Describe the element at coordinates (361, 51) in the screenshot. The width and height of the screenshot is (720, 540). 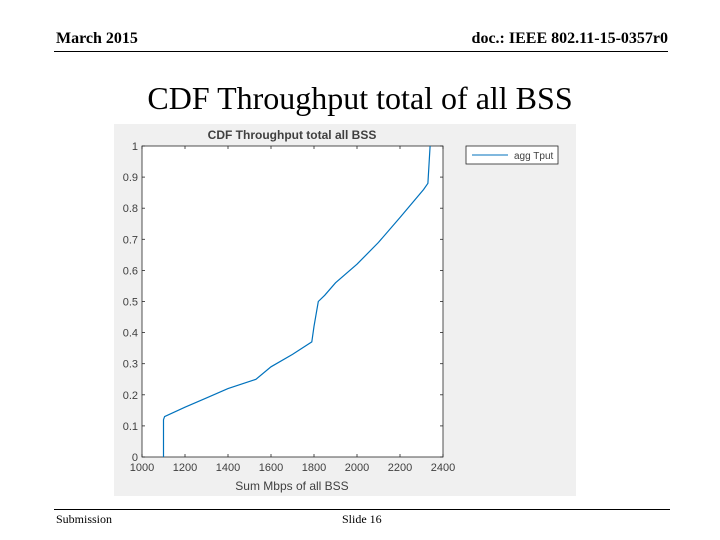
I see `header-divider` at that location.